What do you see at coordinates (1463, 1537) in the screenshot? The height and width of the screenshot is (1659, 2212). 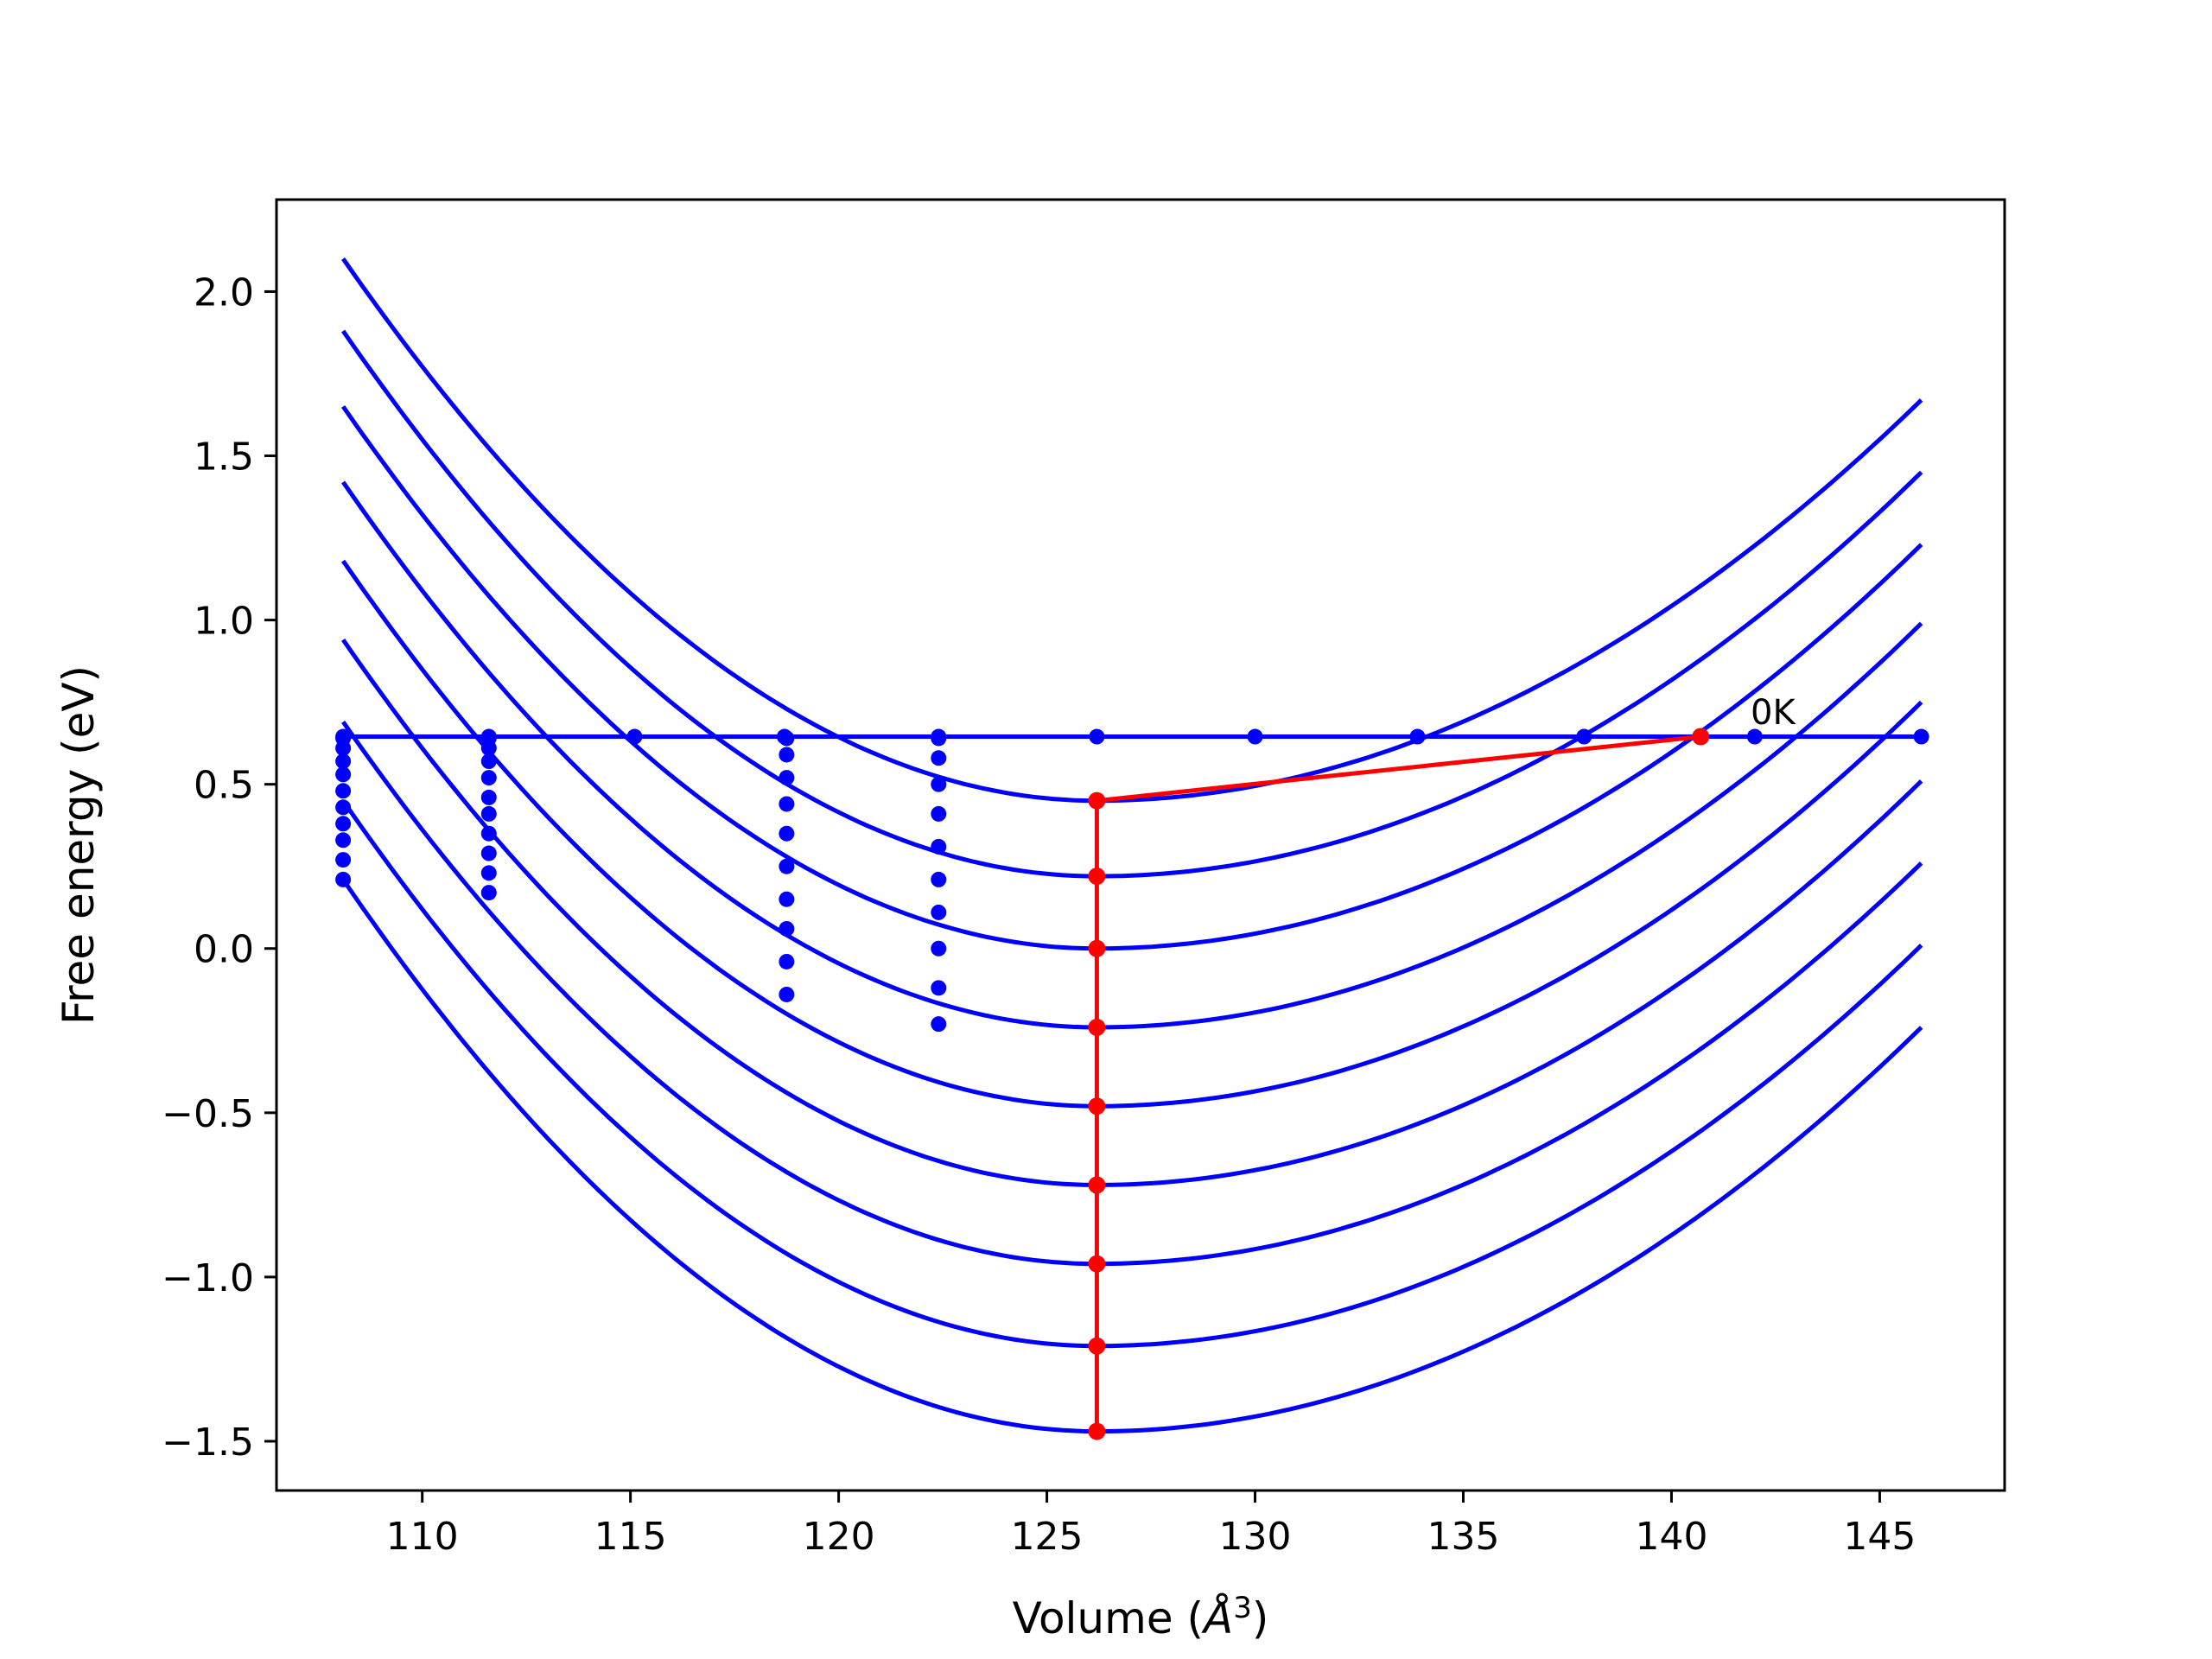 I see `x-tick-label-135: 135` at bounding box center [1463, 1537].